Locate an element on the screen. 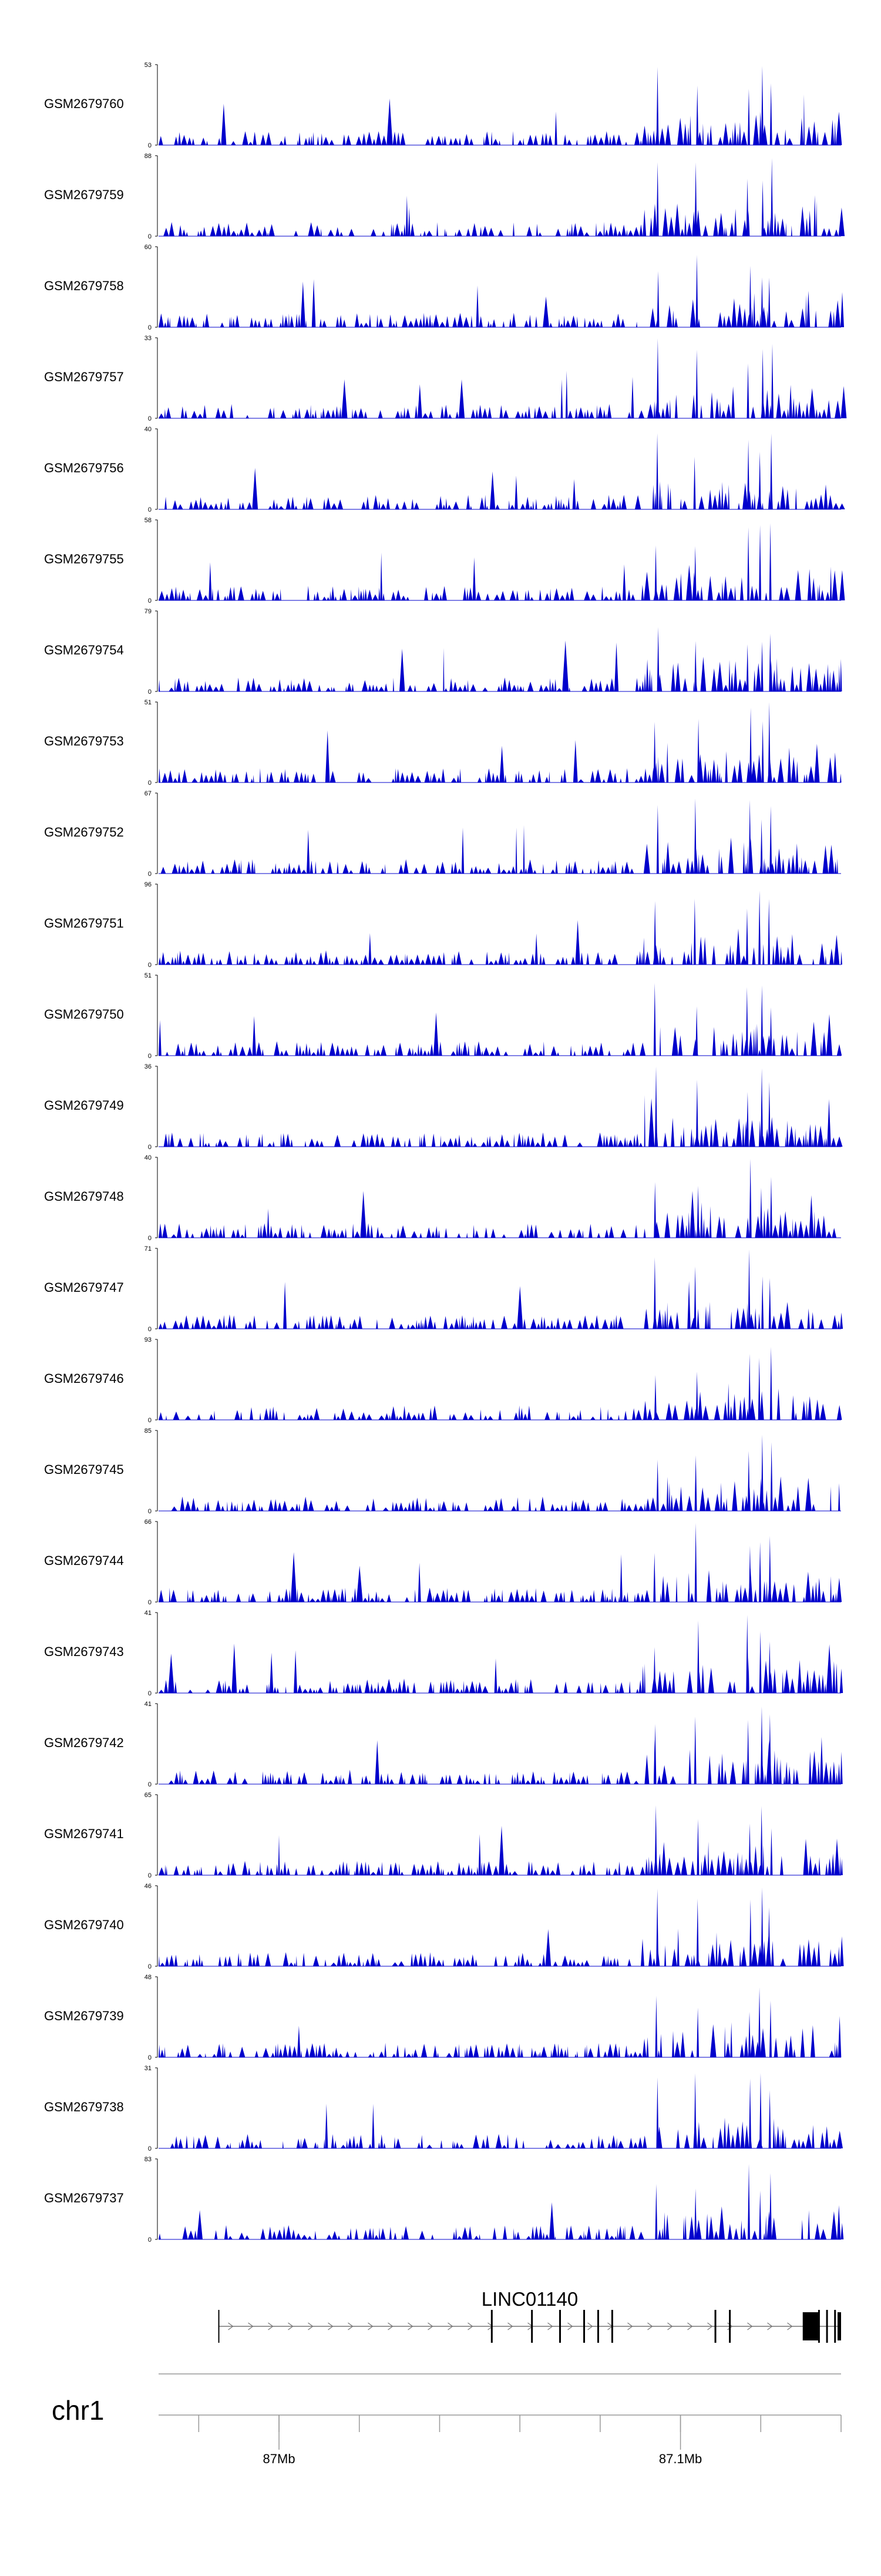 This screenshot has height=2576, width=881. track-plot: 71 0 is located at coordinates (494, 1290).